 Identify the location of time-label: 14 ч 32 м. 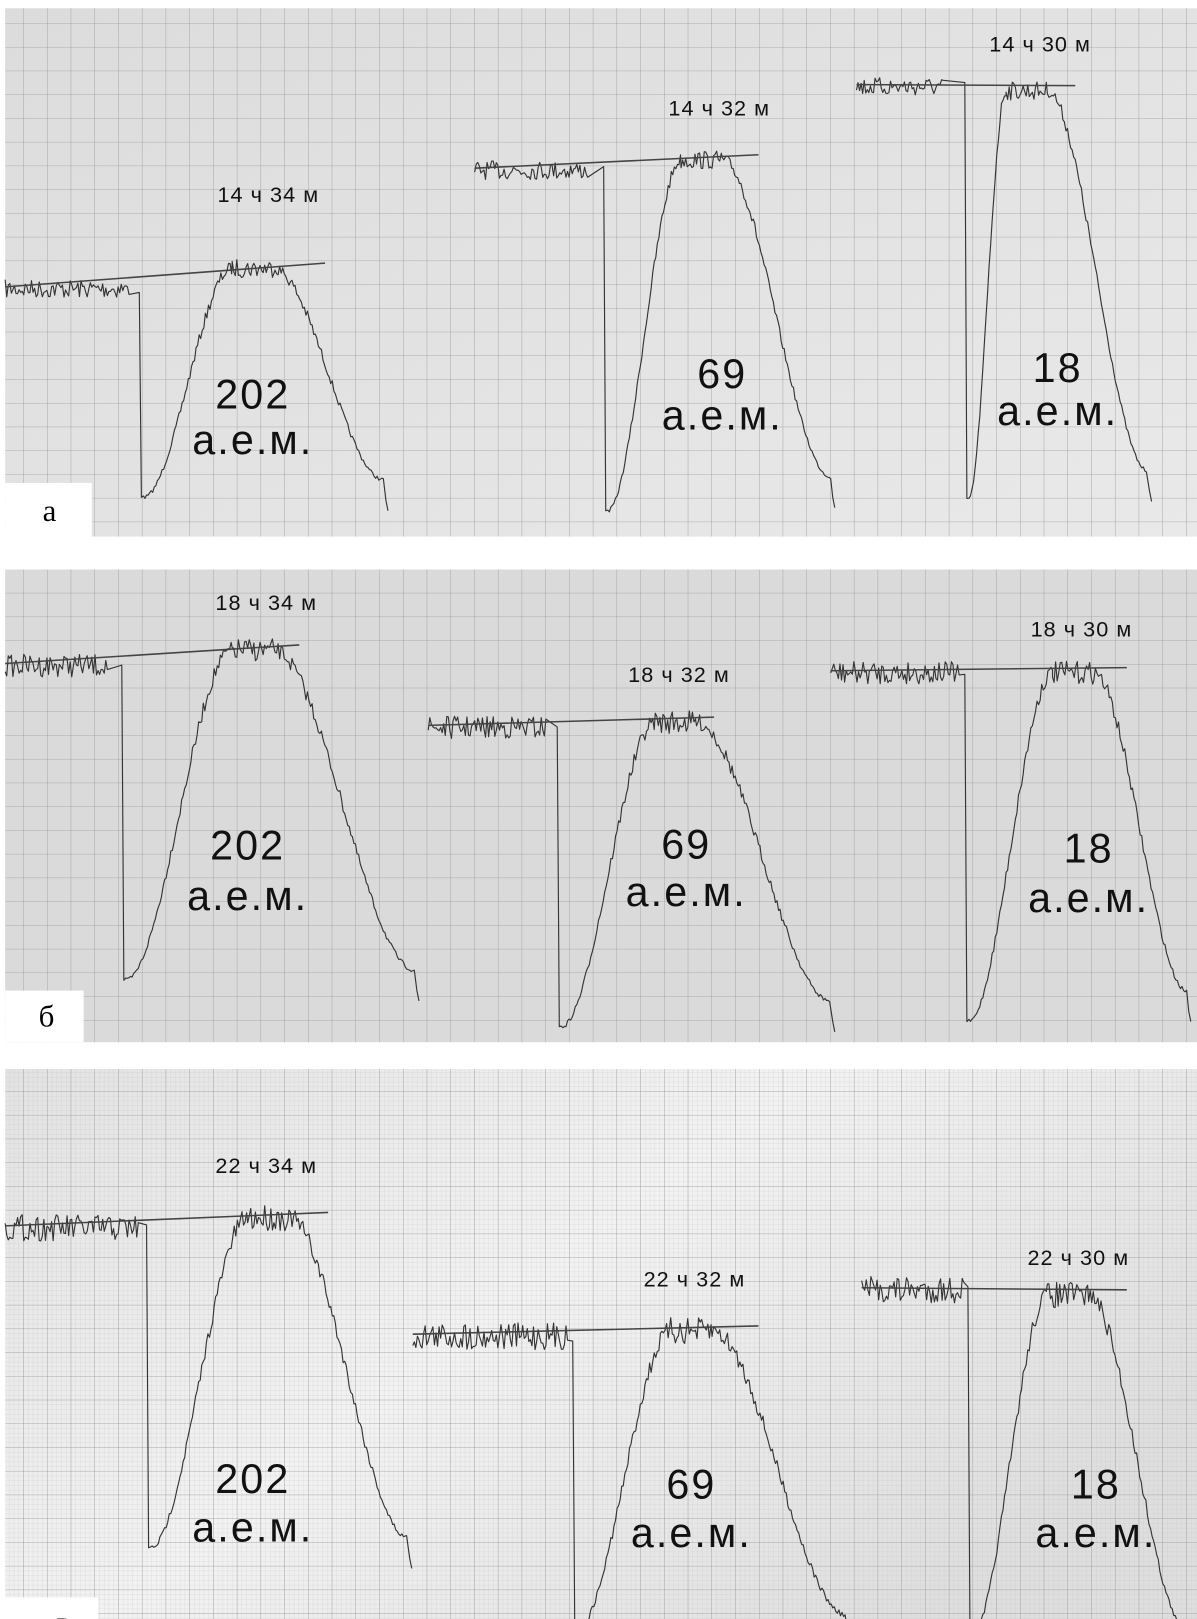
(719, 108).